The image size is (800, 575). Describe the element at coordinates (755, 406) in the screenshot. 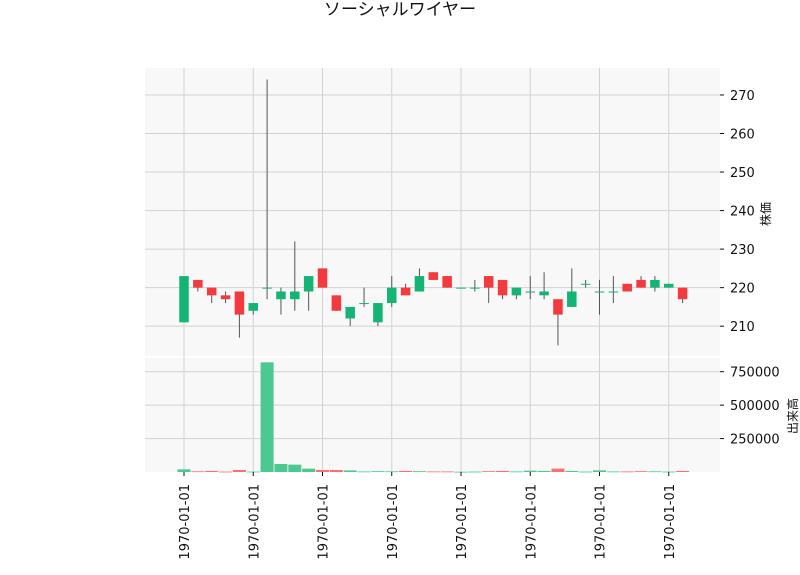

I see `volume-tick-label: 500000` at that location.